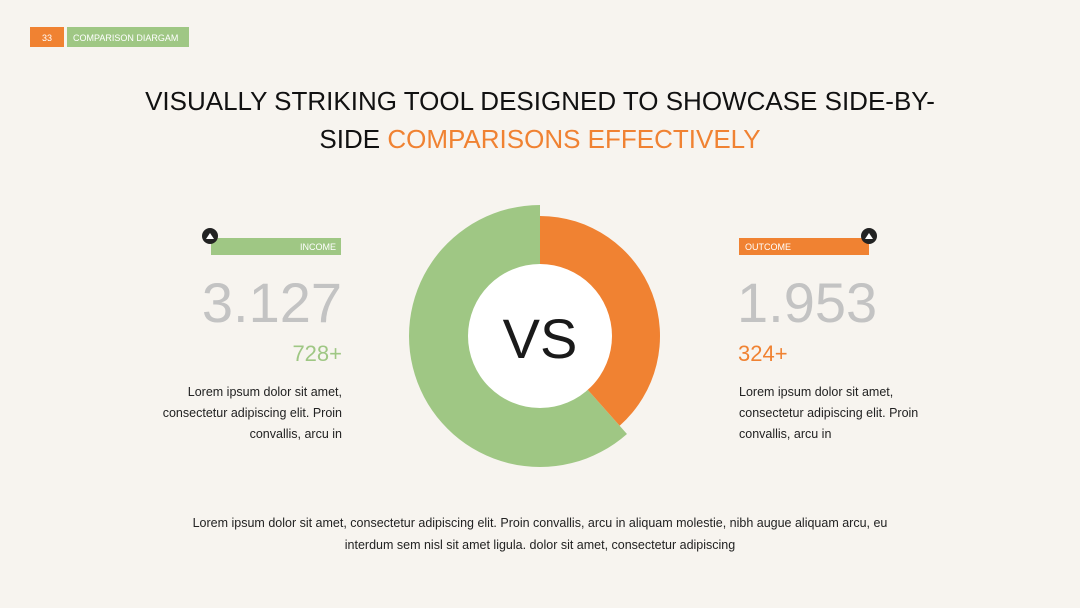 The image size is (1080, 608). What do you see at coordinates (807, 302) in the screenshot?
I see `outcome-value: 1.953` at bounding box center [807, 302].